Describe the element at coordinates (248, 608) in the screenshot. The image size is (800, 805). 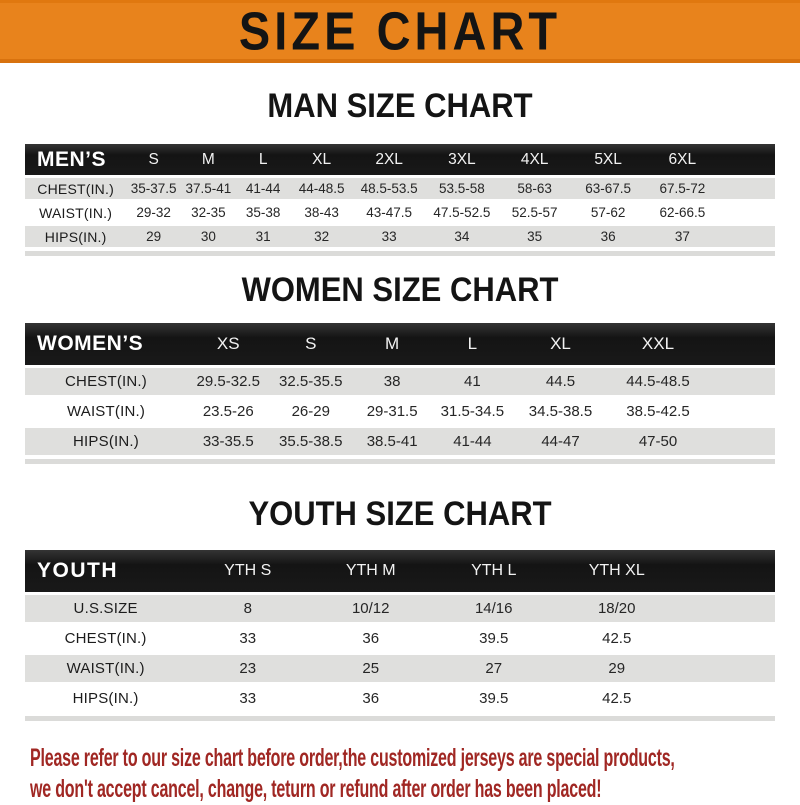
I see `size-value-cell: 8` at that location.